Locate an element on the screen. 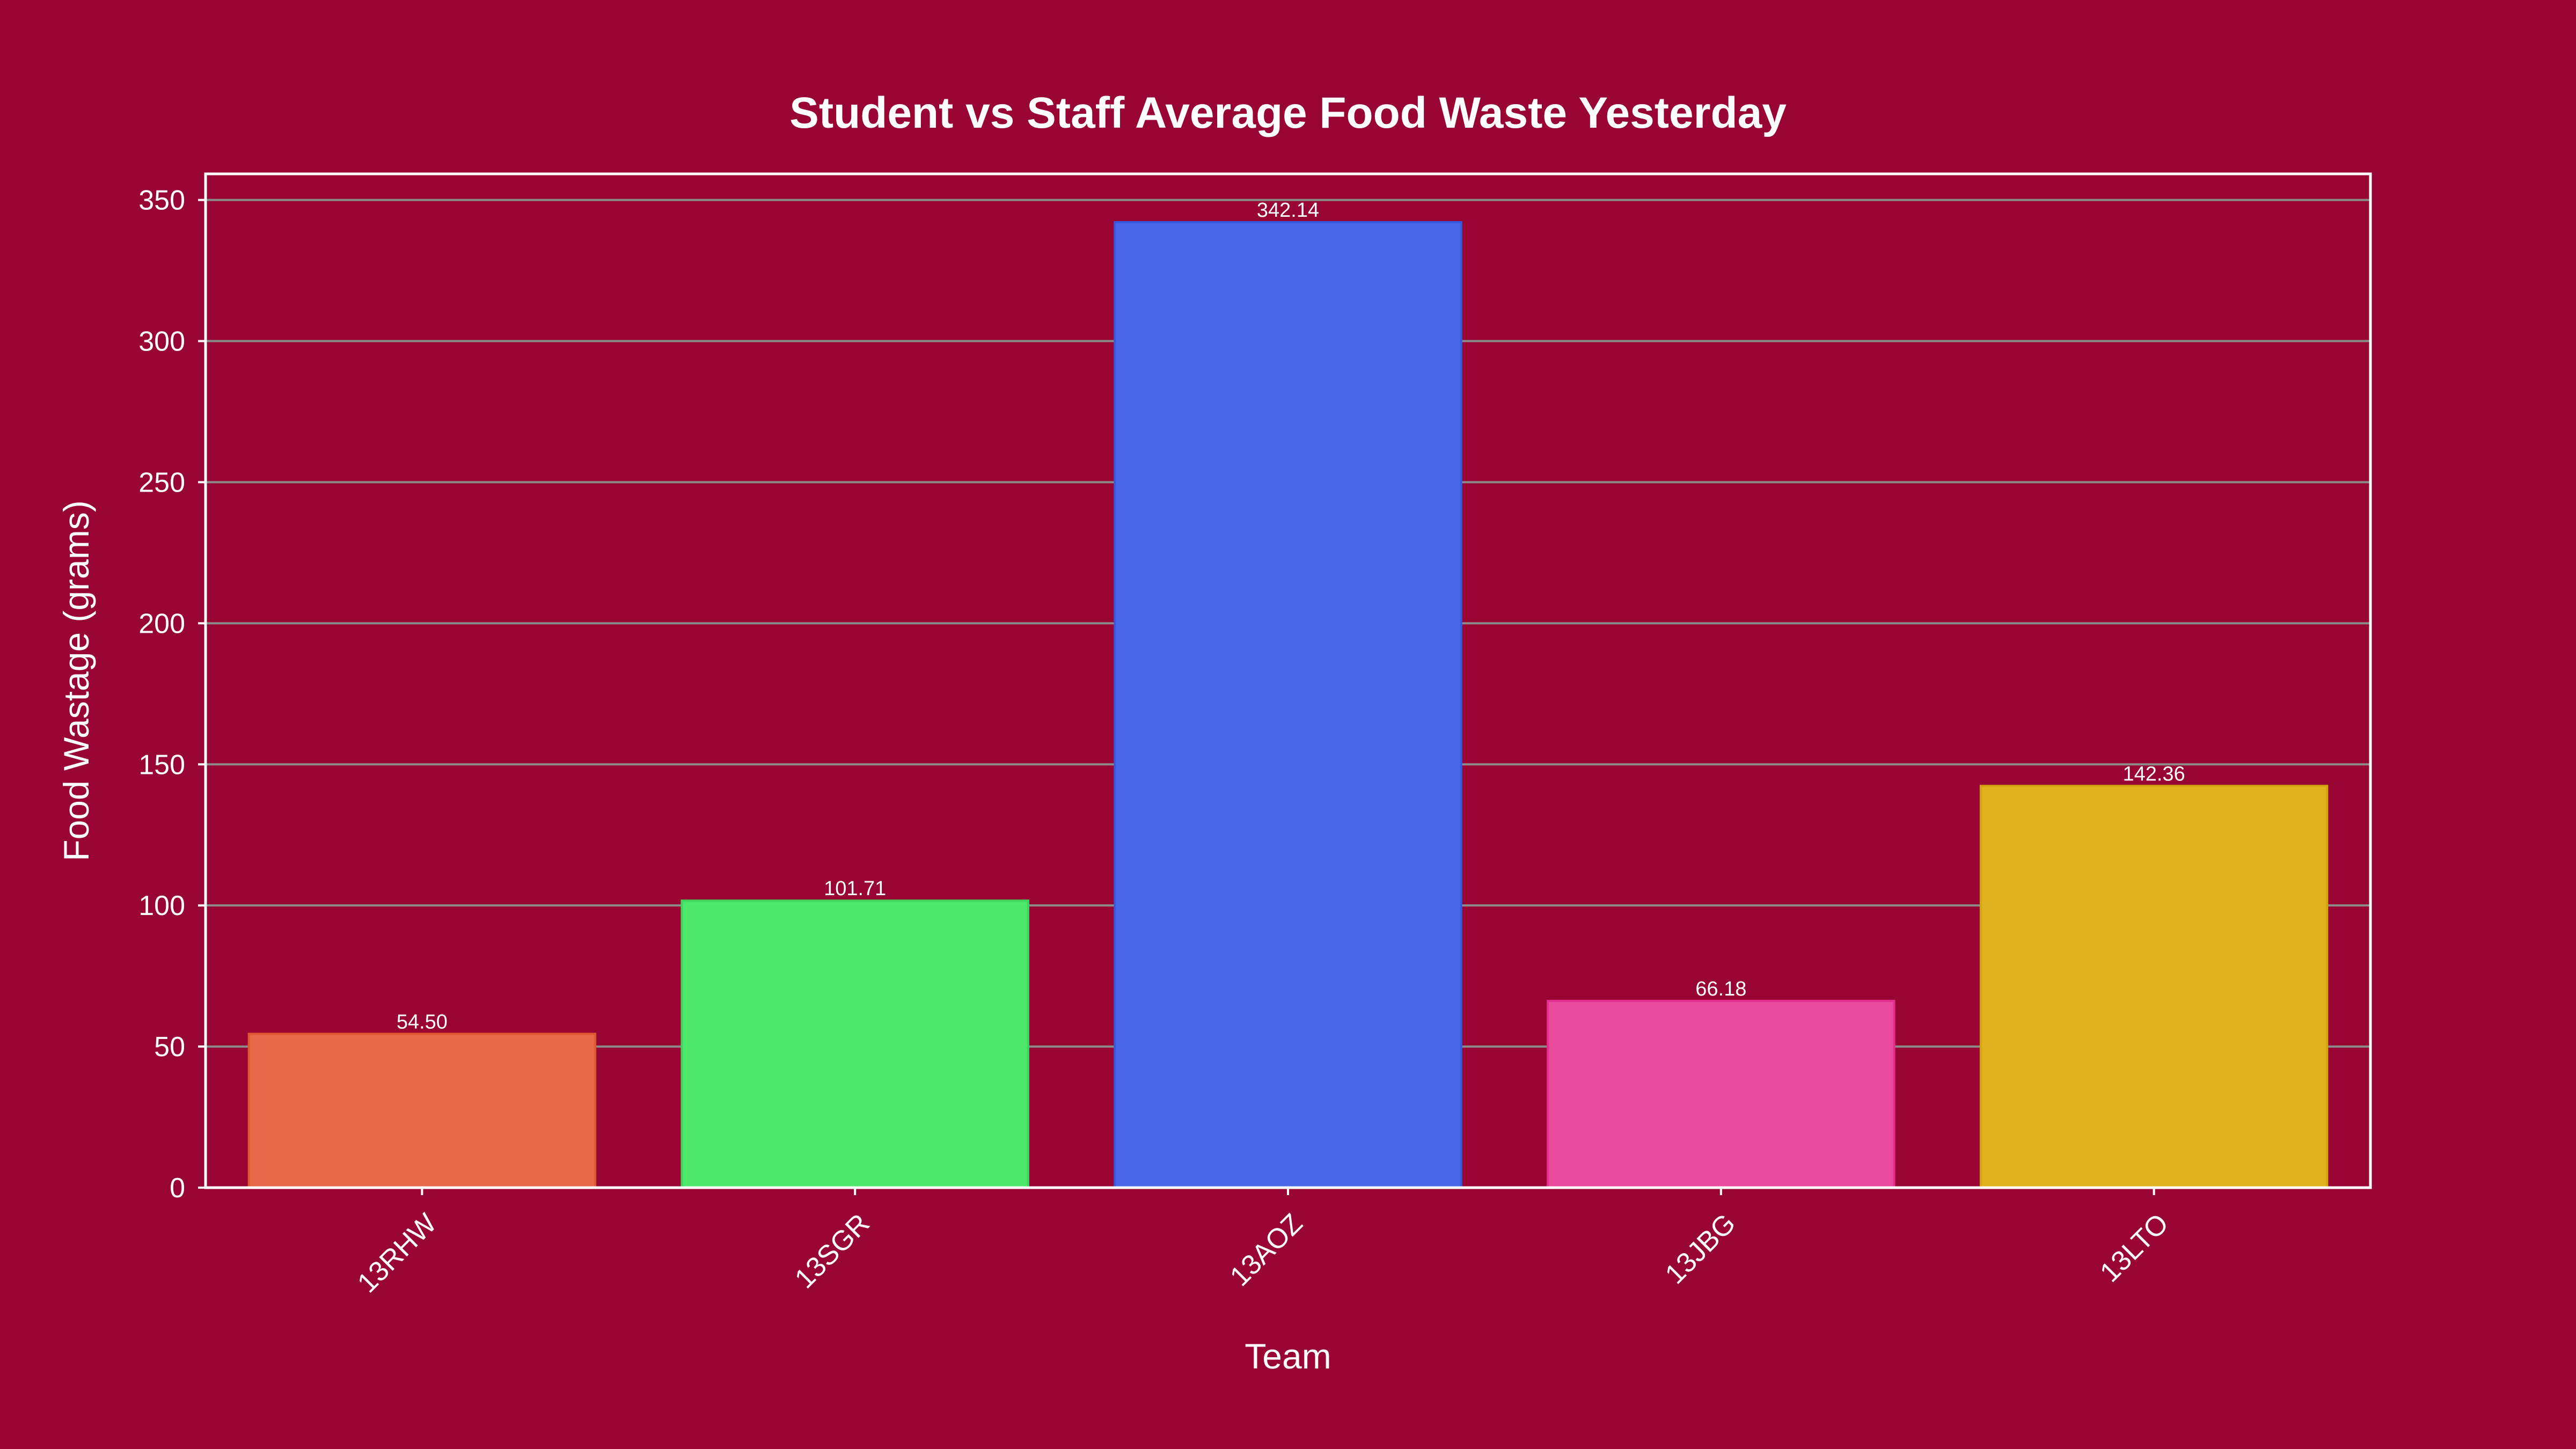 This screenshot has height=1449, width=2576. bar-13aoz is located at coordinates (1288, 705).